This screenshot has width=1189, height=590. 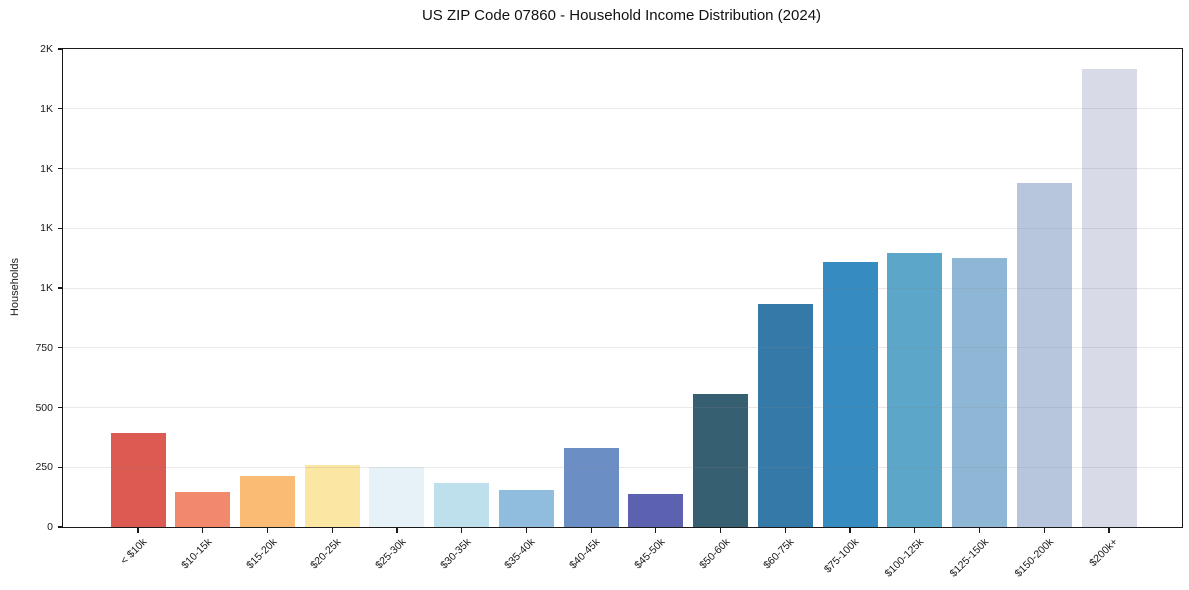 What do you see at coordinates (969, 558) in the screenshot?
I see `x-tick-label: $125-150k` at bounding box center [969, 558].